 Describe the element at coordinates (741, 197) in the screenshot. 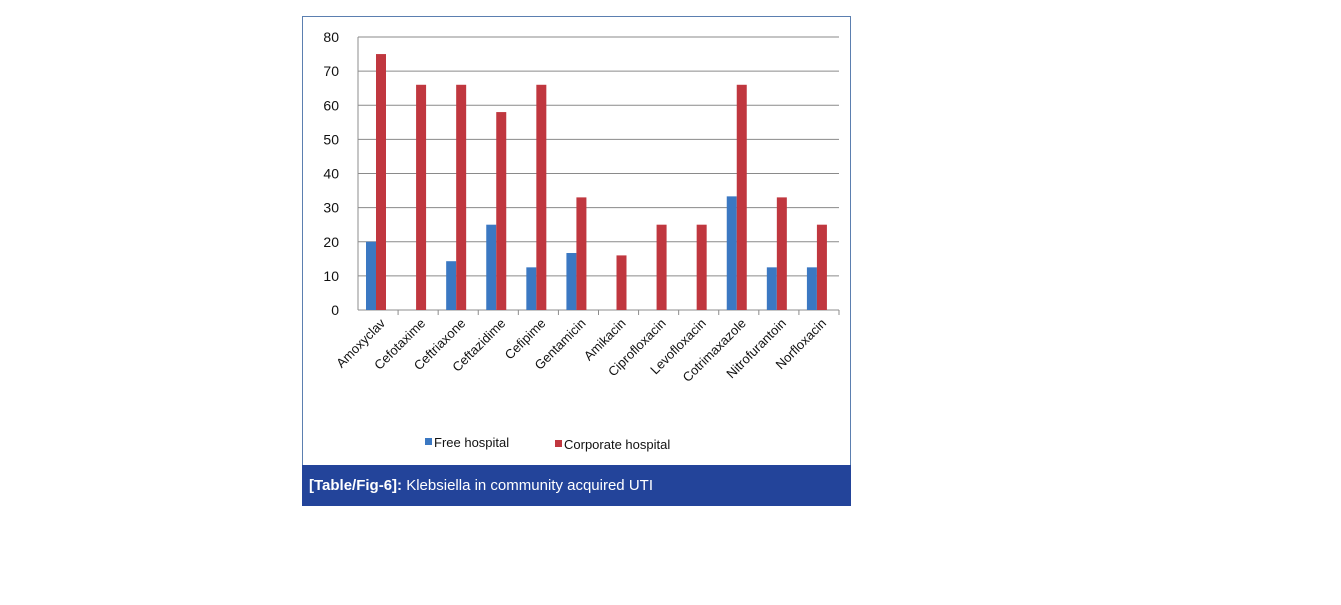

I see `bar-corporate-cotrimaxazole` at that location.